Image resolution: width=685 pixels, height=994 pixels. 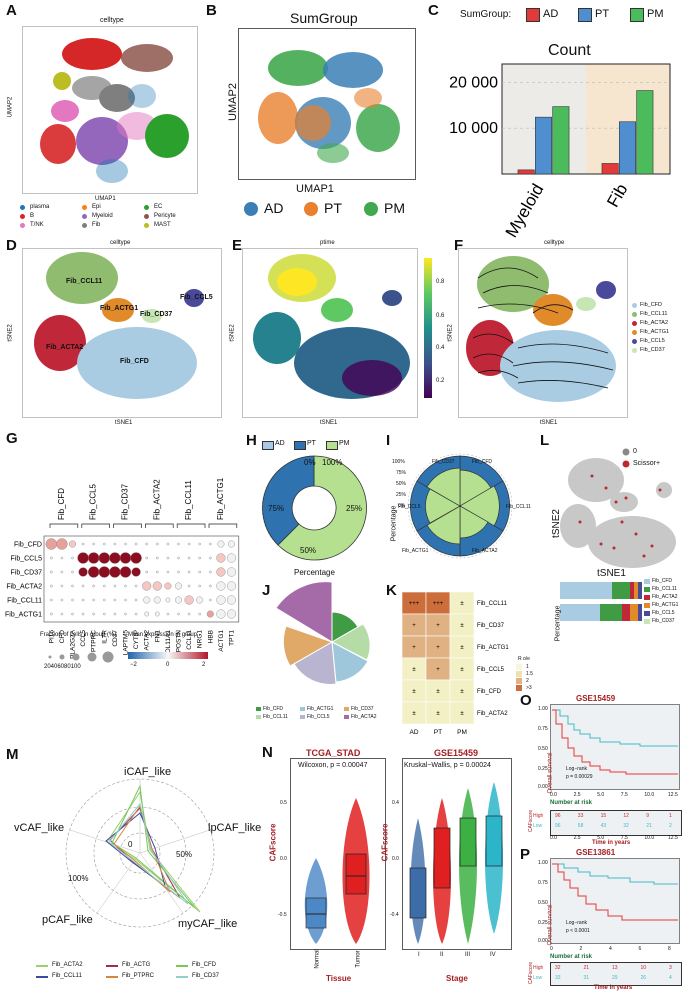 I want to click on panel-k-legend-2: 2, so click(x=527, y=681).